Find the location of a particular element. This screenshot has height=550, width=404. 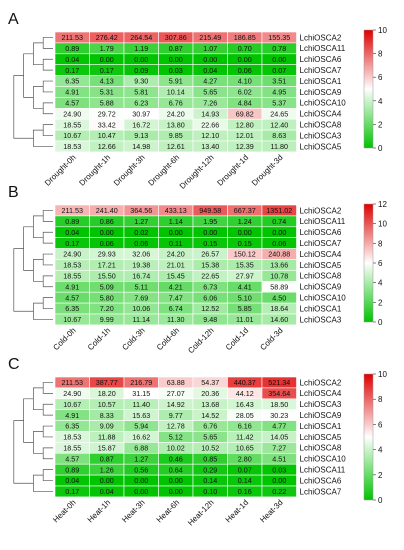

cell-value-label: 240.88 is located at coordinates (279, 254).